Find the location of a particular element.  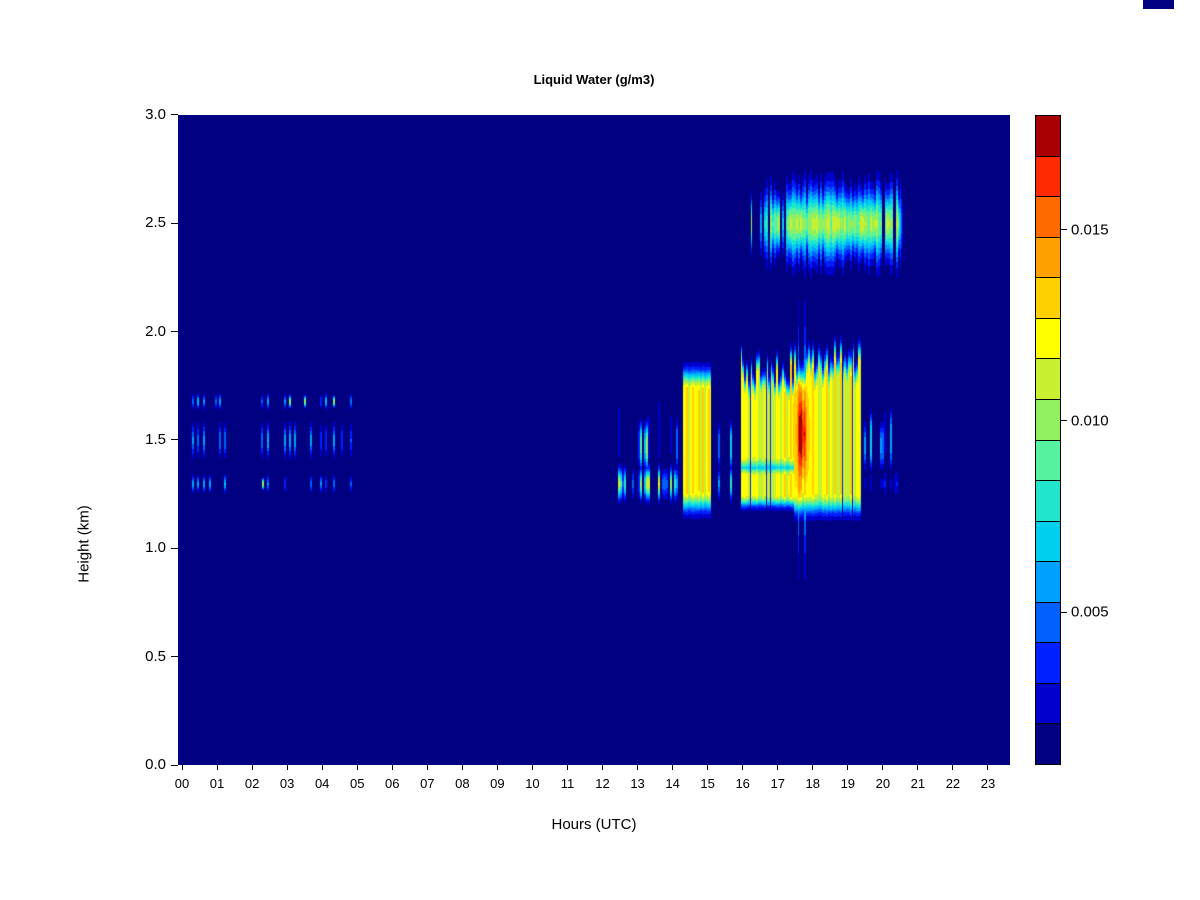

y-tick-label: 0.0 is located at coordinates (155, 764).